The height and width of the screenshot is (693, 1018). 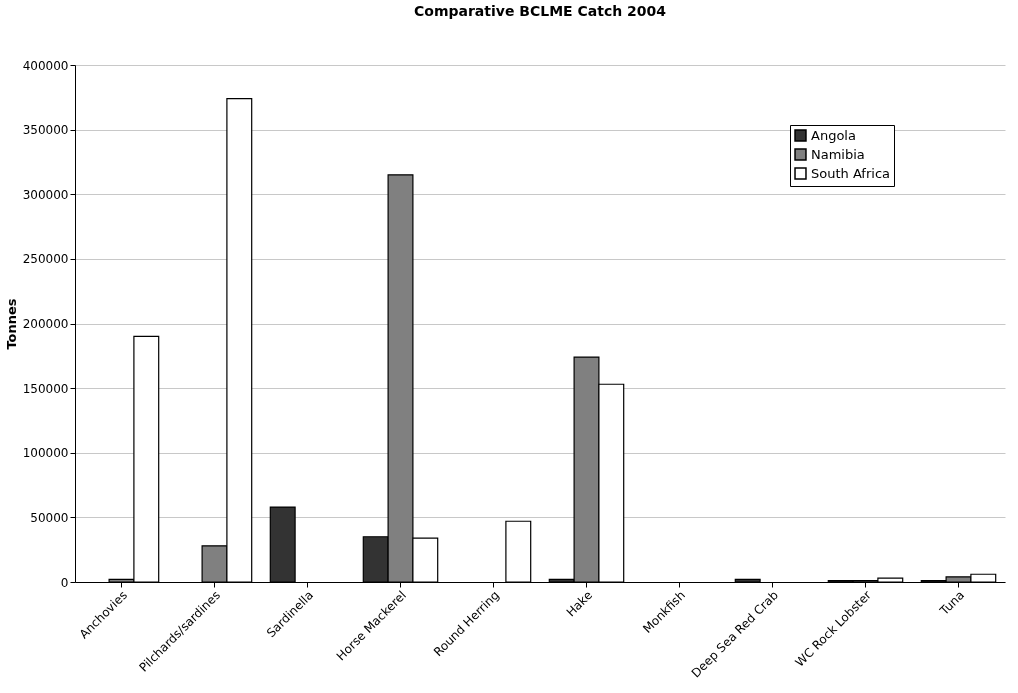 What do you see at coordinates (49, 517) in the screenshot?
I see `y-tick-label: 50000` at bounding box center [49, 517].